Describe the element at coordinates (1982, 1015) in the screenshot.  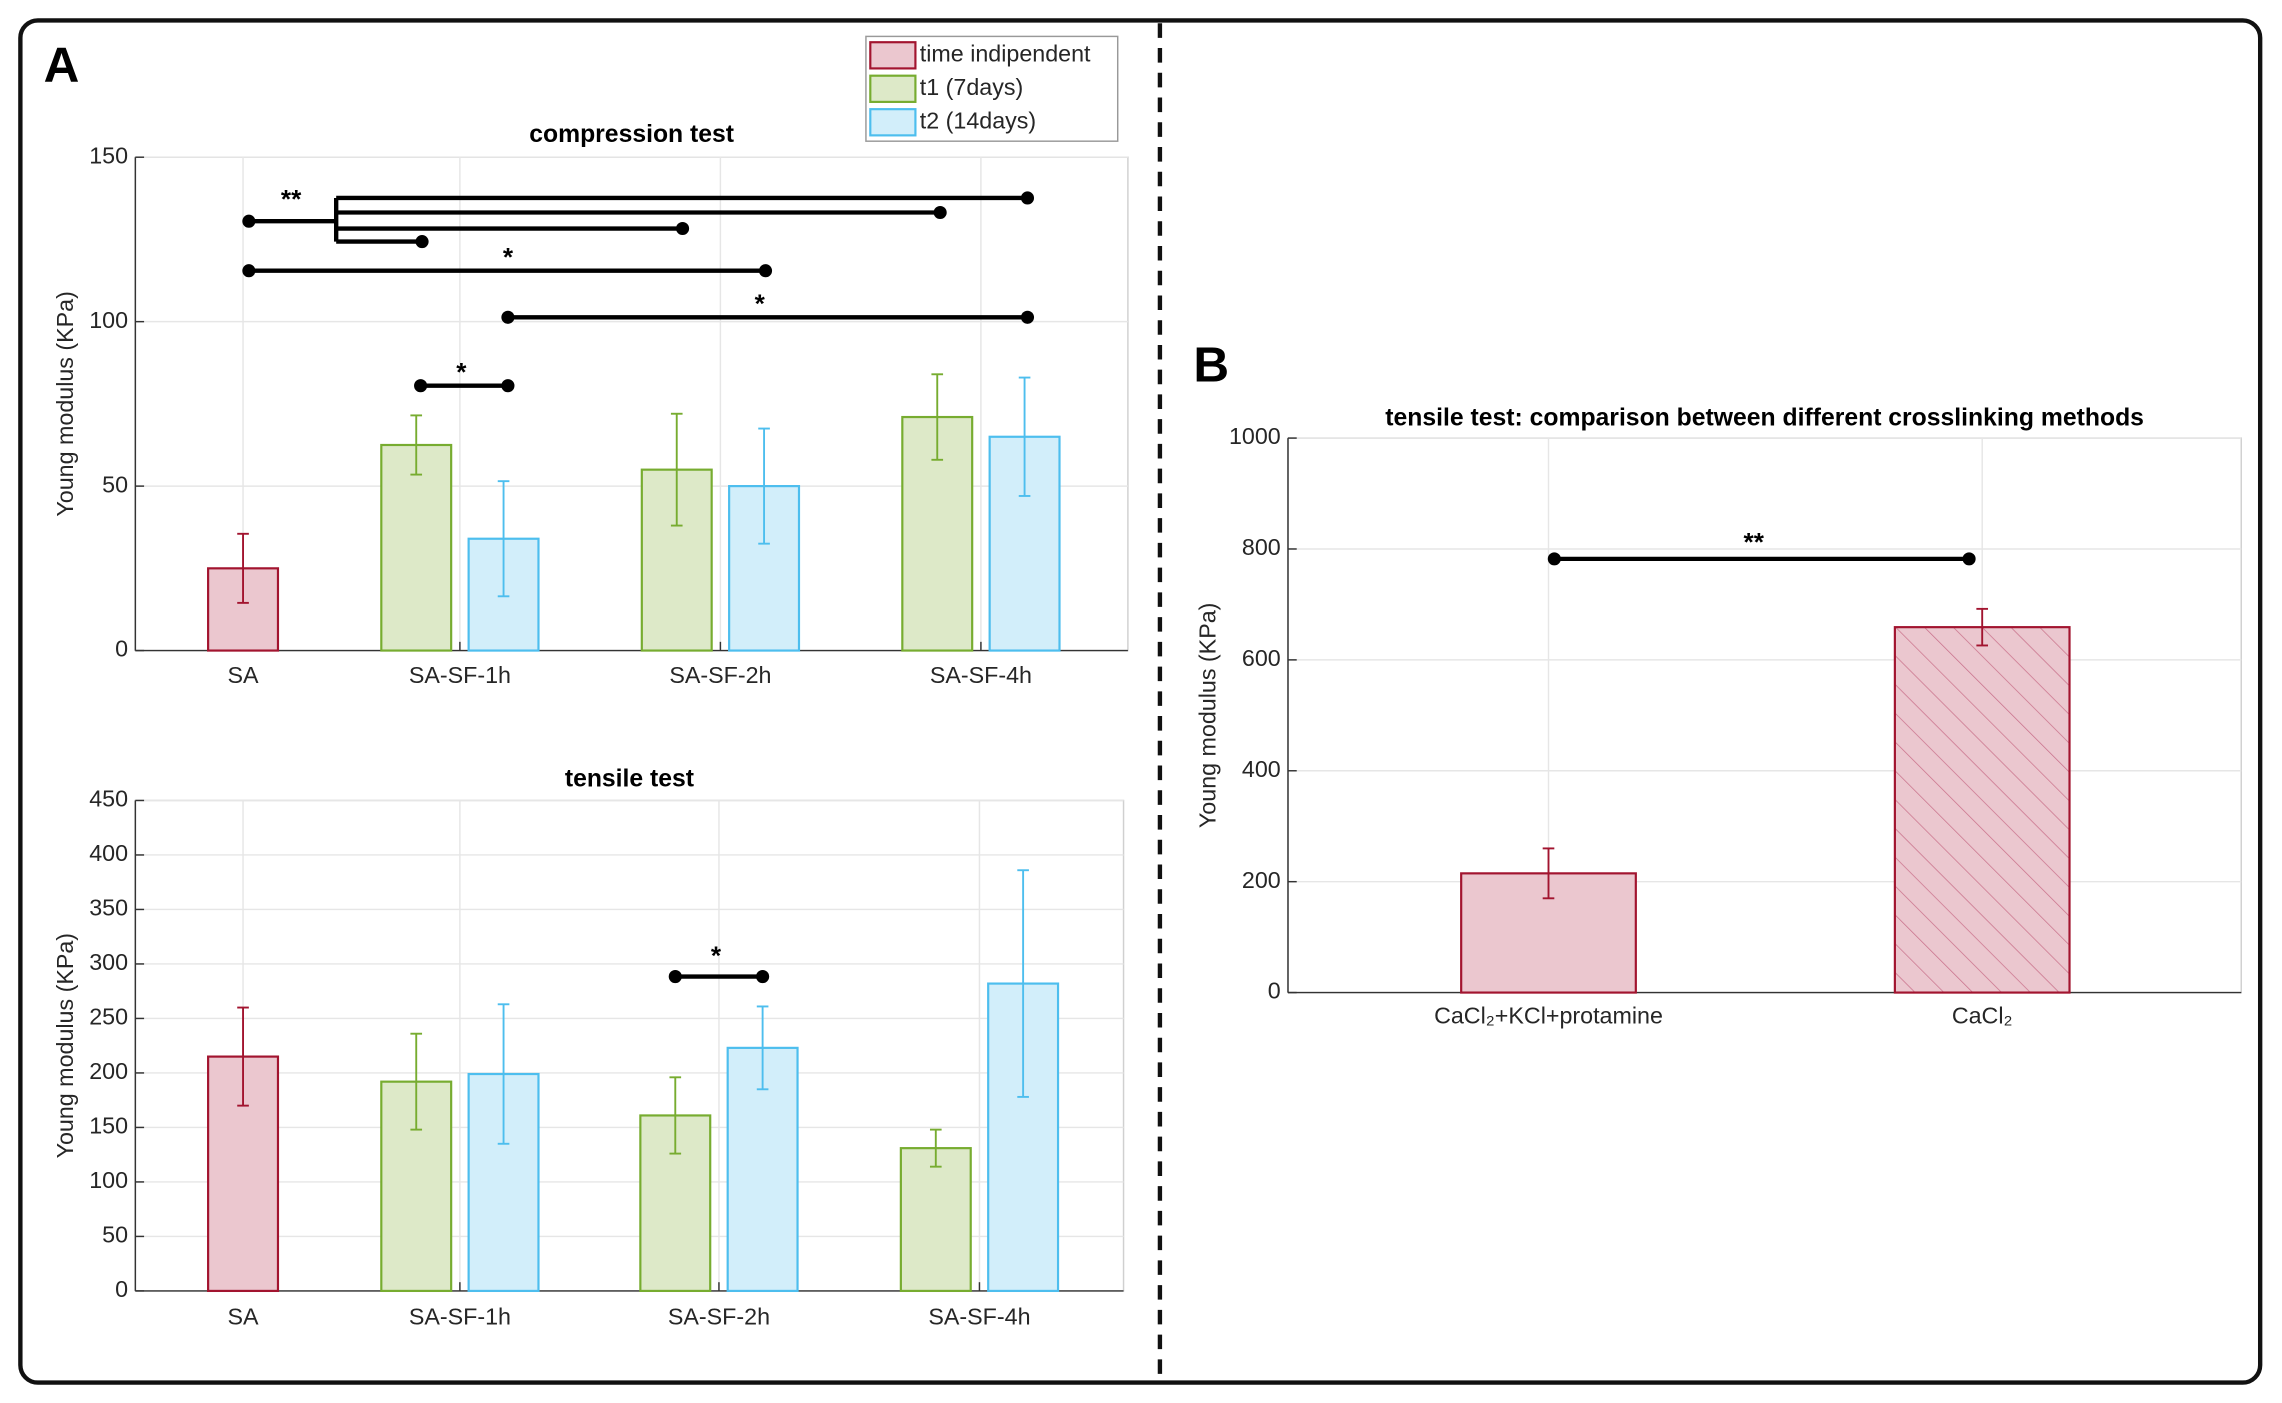
I see `x-tick-label: CaCl₂` at that location.